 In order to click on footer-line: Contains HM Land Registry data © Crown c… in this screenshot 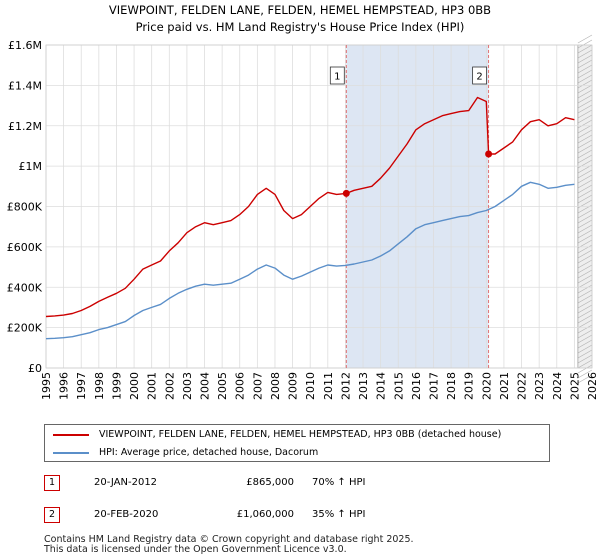, I will do `click(229, 539)`.